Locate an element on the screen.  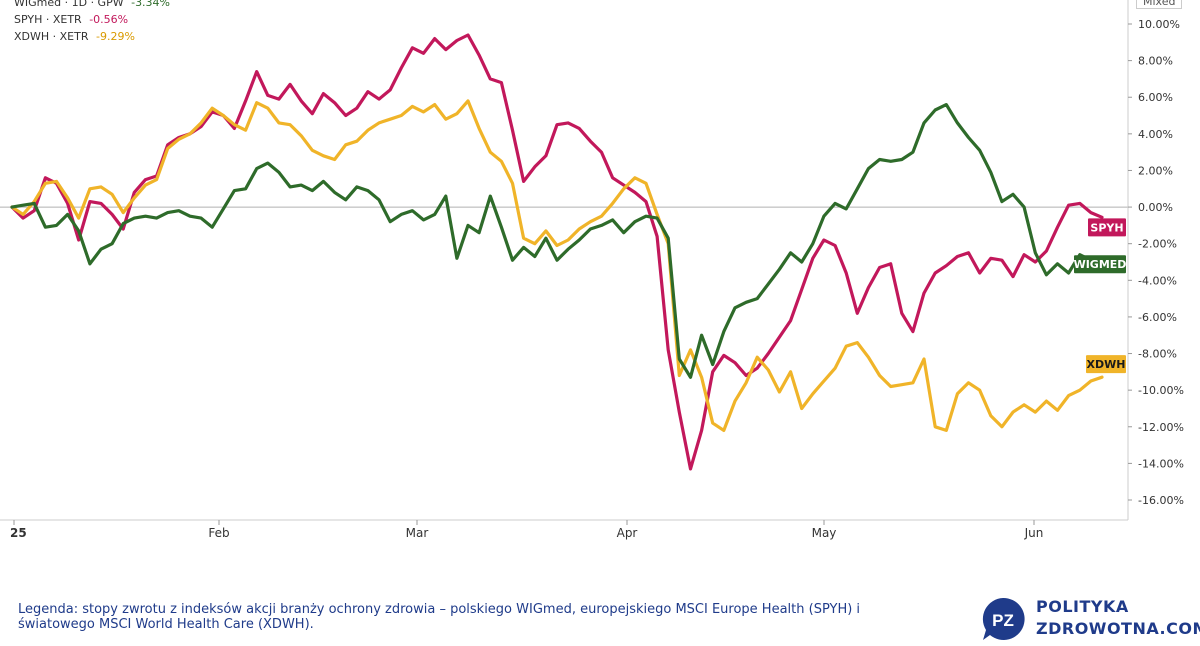
speech-bubble-logo-icon: PZ is located at coordinates (1003, 618).